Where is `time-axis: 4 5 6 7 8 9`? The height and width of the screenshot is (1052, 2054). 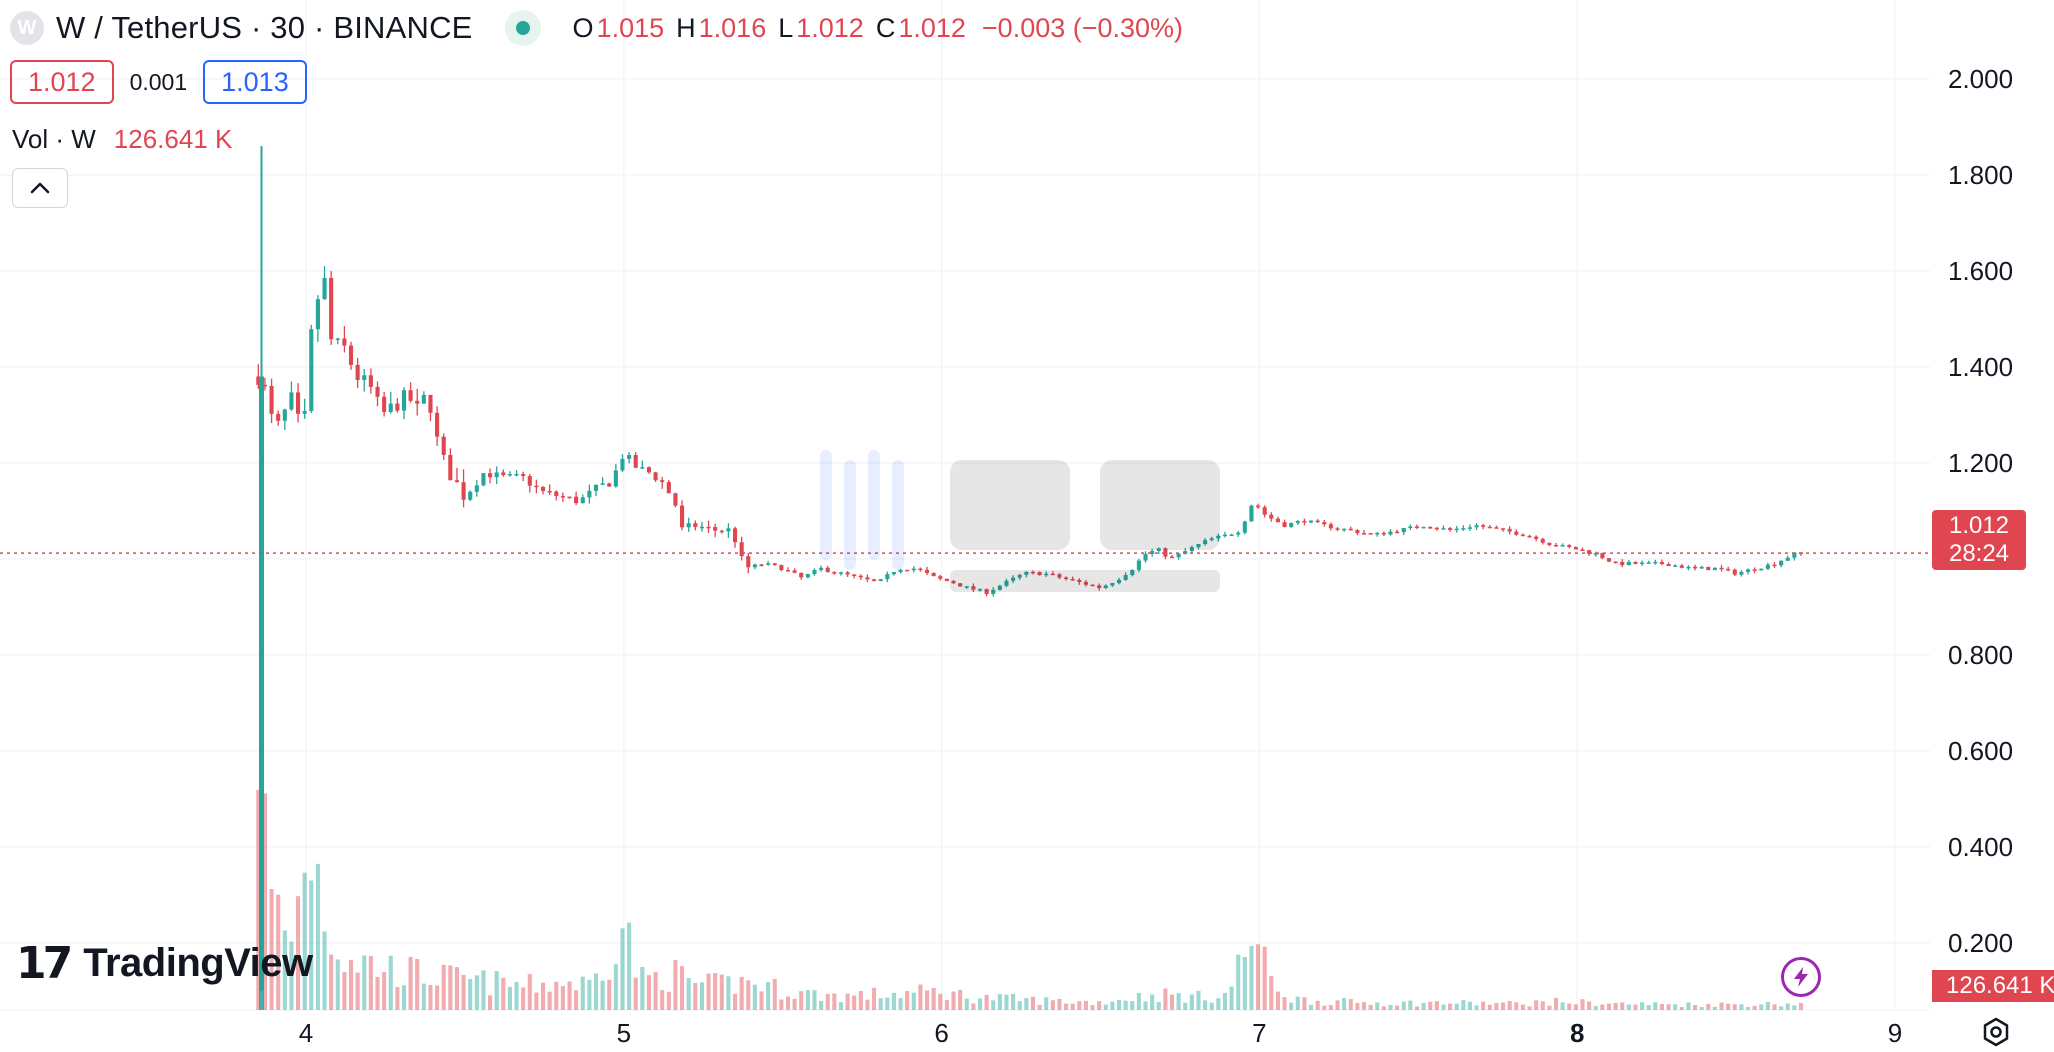
time-axis: 4 5 6 7 8 9 is located at coordinates (1100, 1033).